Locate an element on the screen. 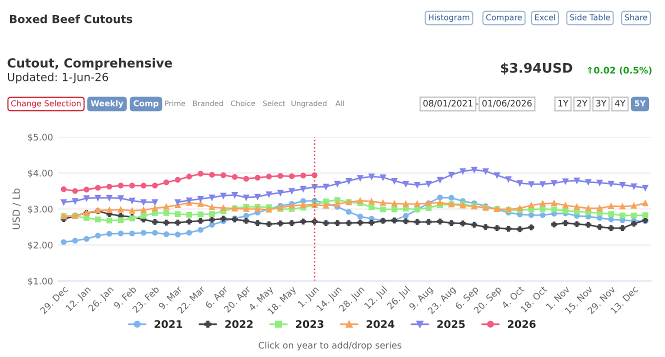  text: Comp is located at coordinates (146, 104).